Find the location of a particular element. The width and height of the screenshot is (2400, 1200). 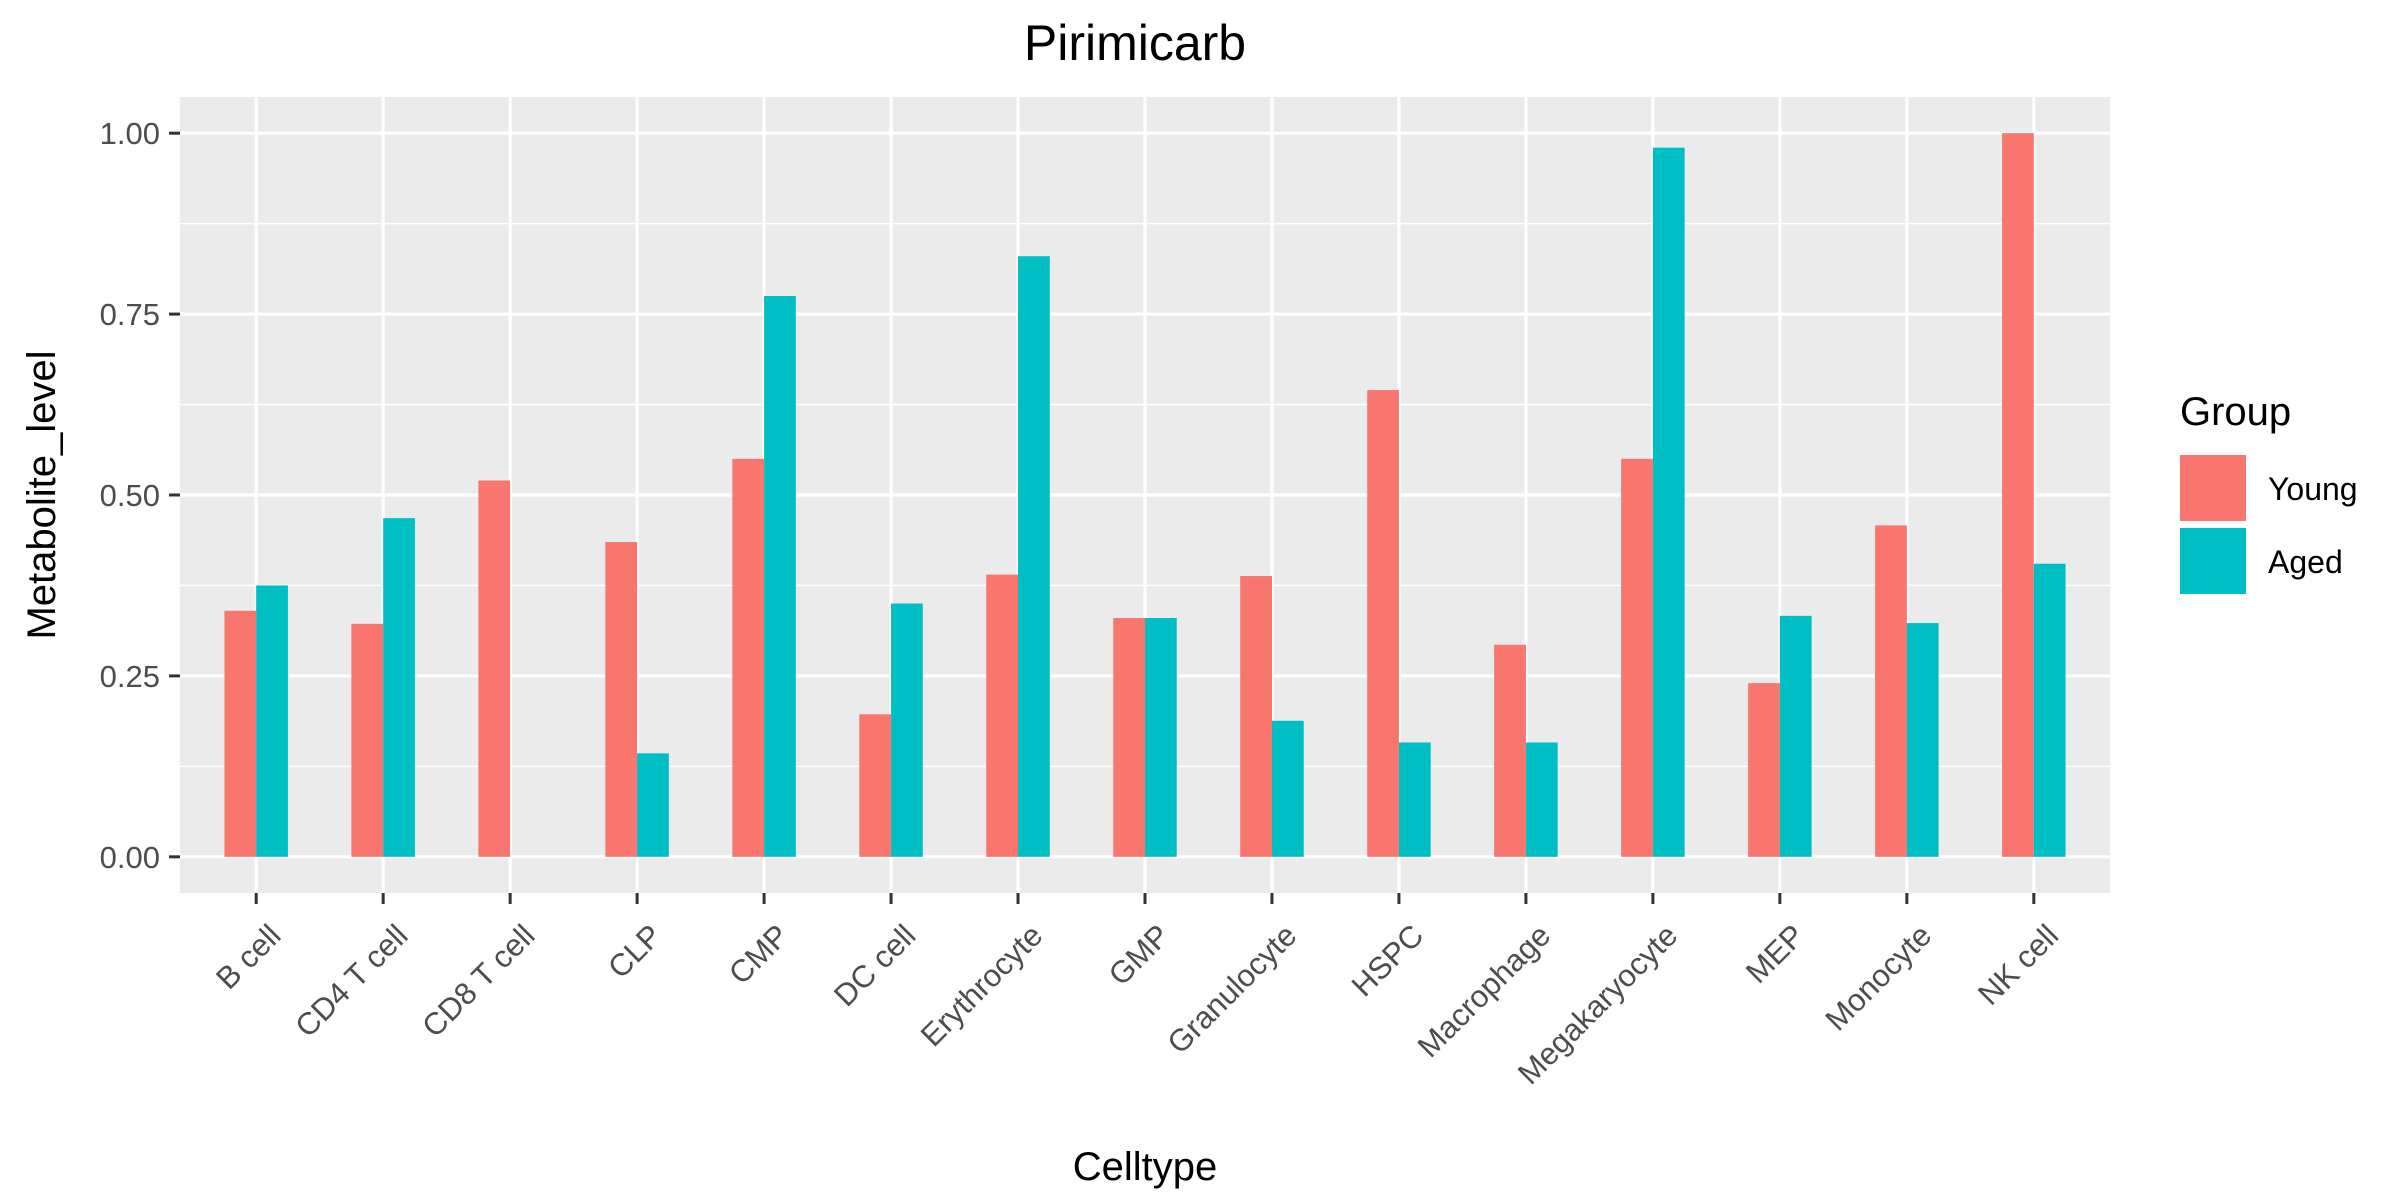

bar-young-granulocyte is located at coordinates (1256, 716).